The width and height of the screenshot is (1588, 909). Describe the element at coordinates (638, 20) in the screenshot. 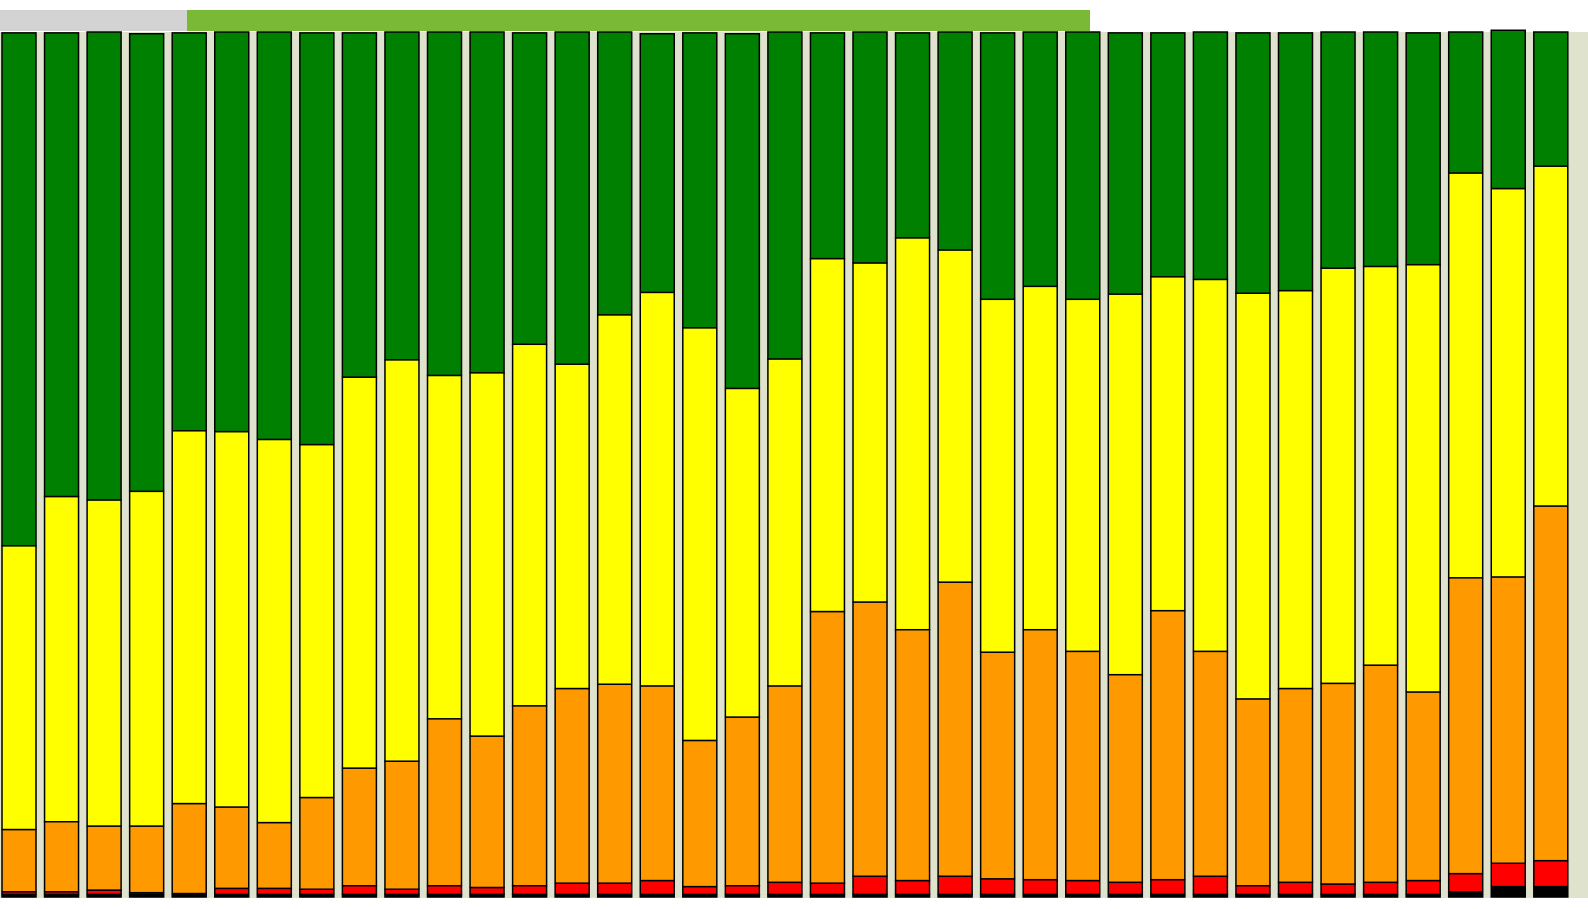

I see `progress-fill` at that location.